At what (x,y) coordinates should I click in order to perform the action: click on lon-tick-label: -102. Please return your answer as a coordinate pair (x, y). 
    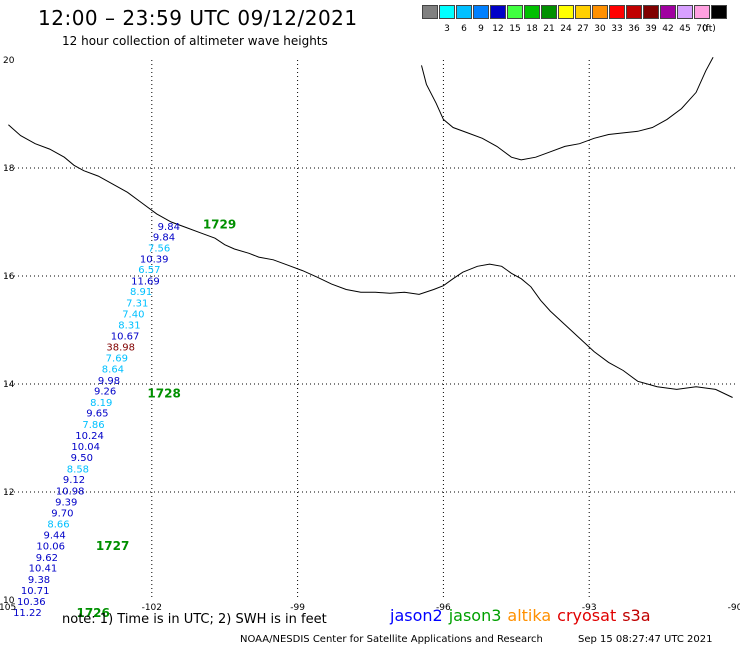
    Looking at the image, I should click on (152, 608).